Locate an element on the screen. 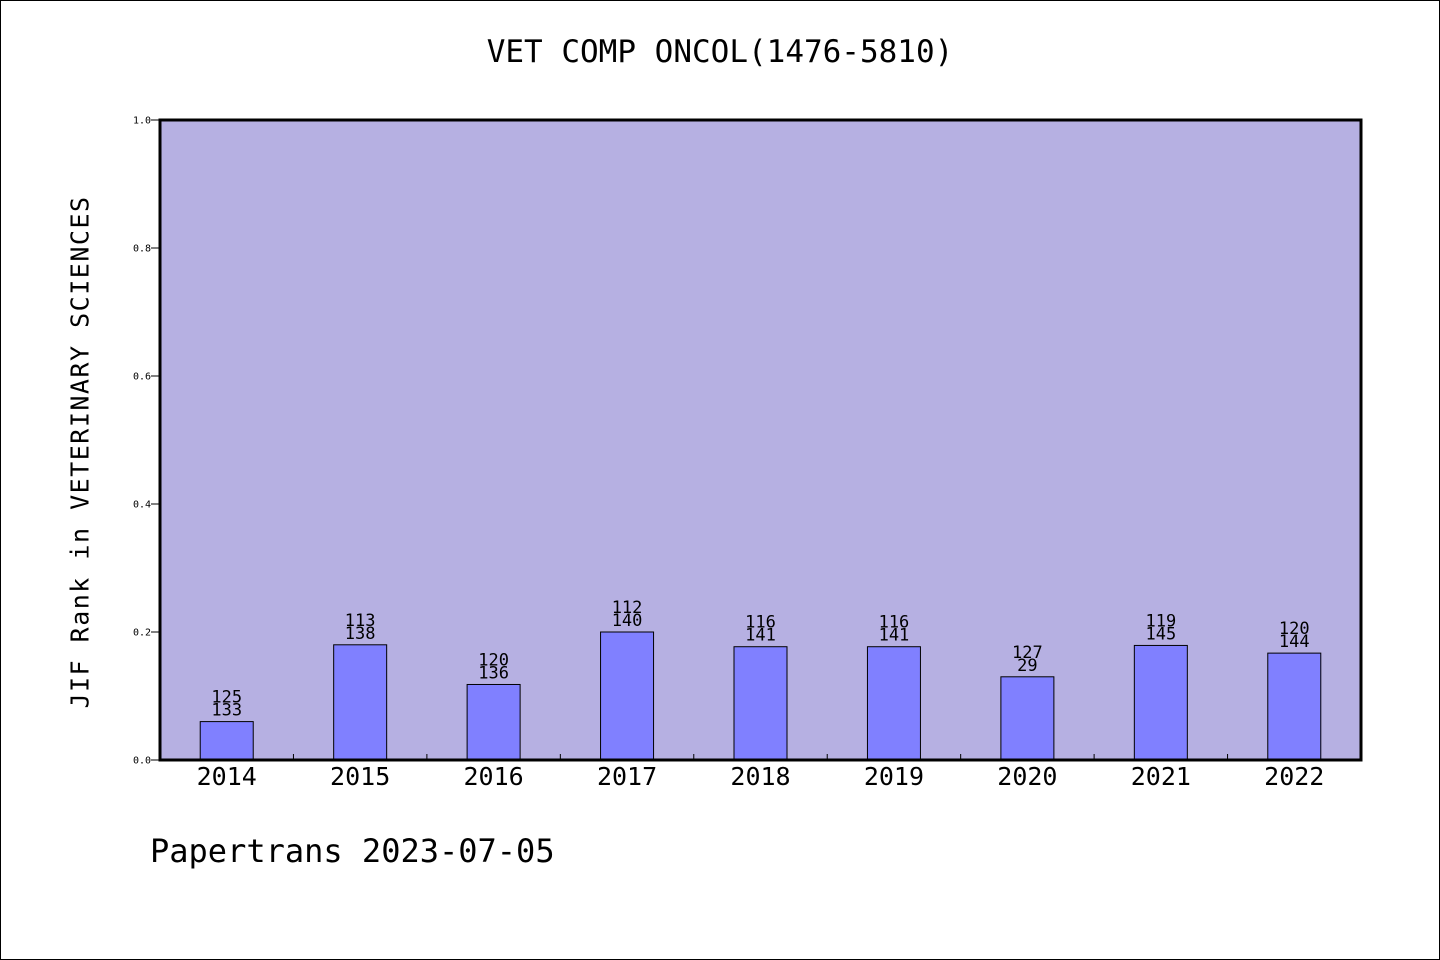  footer-credit: Papertrans 2023-07-05 is located at coordinates (352, 851).